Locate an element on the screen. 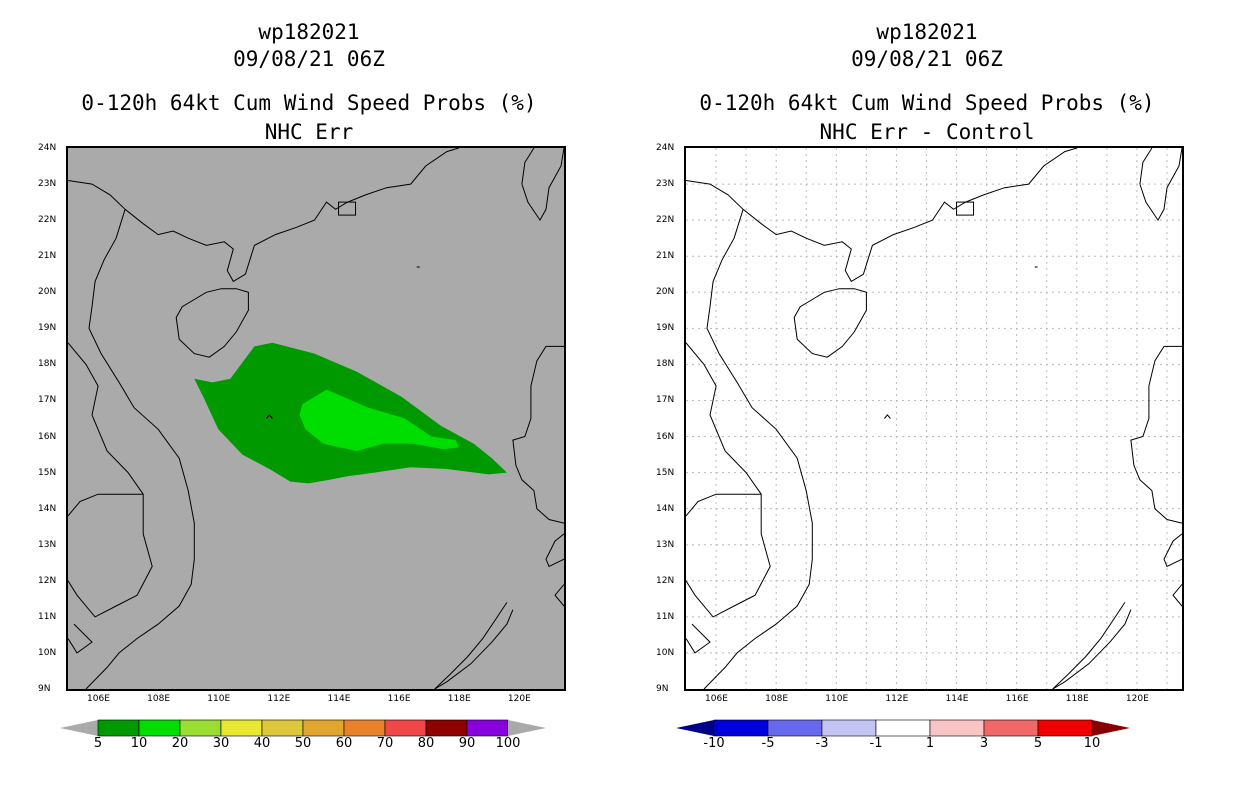 The width and height of the screenshot is (1236, 800). colorbar-label: 90 is located at coordinates (467, 743).